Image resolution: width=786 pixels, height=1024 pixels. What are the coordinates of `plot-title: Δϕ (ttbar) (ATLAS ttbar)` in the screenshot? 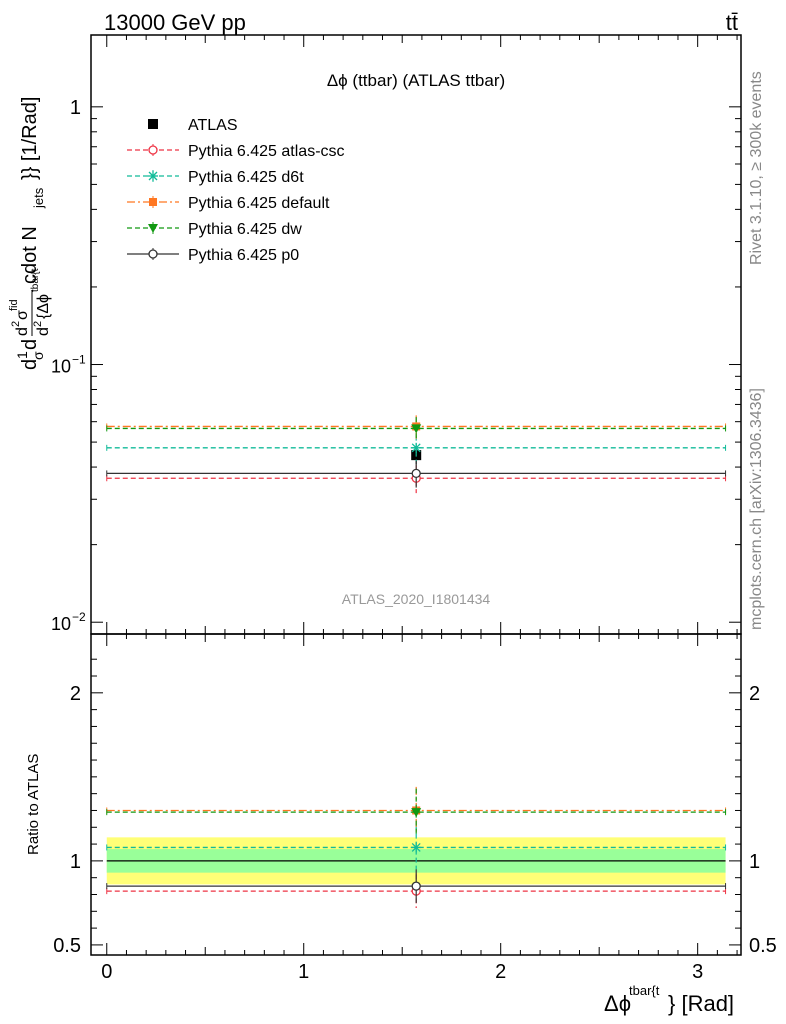 It's located at (416, 80).